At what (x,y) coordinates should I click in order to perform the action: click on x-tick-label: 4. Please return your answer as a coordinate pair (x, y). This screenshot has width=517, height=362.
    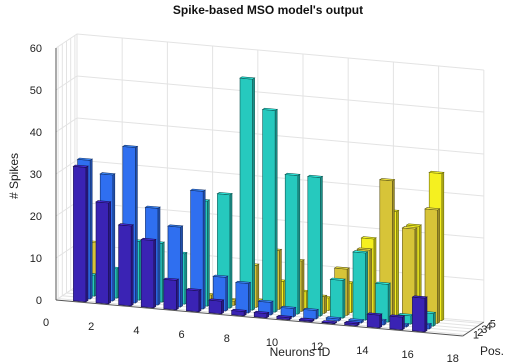
    Looking at the image, I should click on (136, 331).